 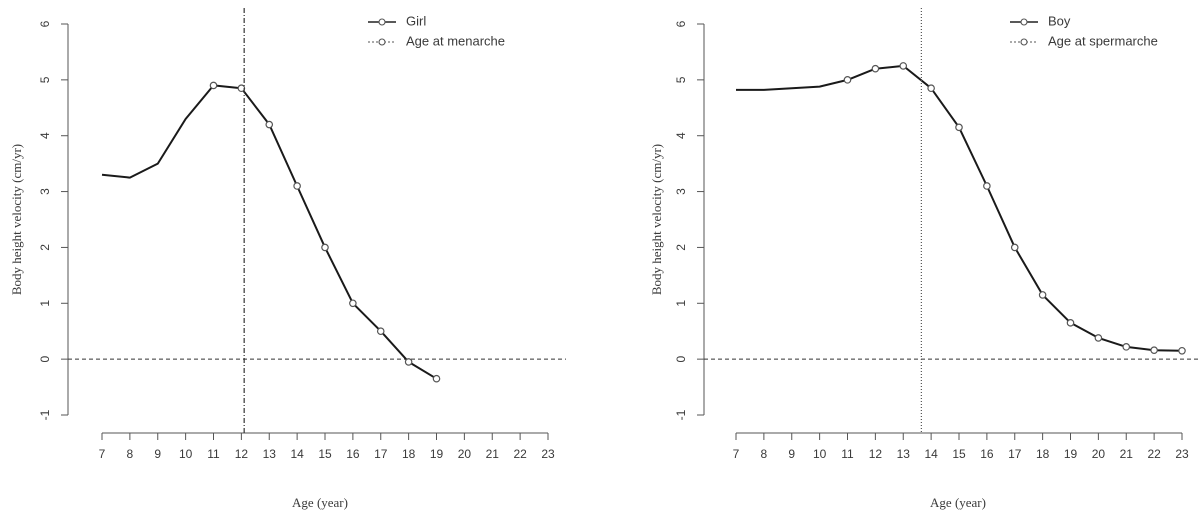 What do you see at coordinates (1084, 30) in the screenshot?
I see `legend: Boy Age at spermarche` at bounding box center [1084, 30].